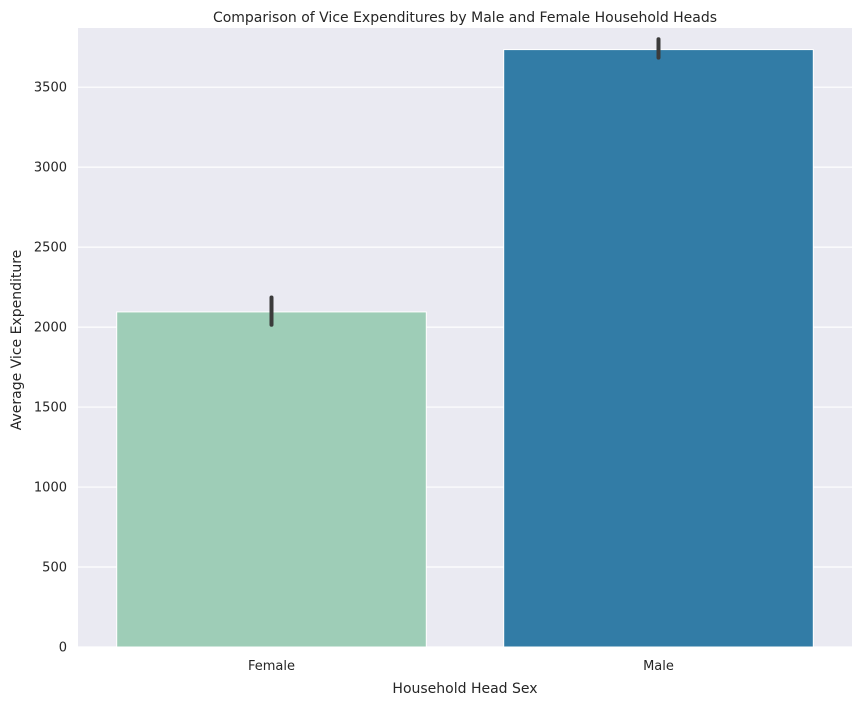 This screenshot has width=862, height=704. Describe the element at coordinates (464, 689) in the screenshot. I see `x-axis-label: Household Head Sex` at that location.